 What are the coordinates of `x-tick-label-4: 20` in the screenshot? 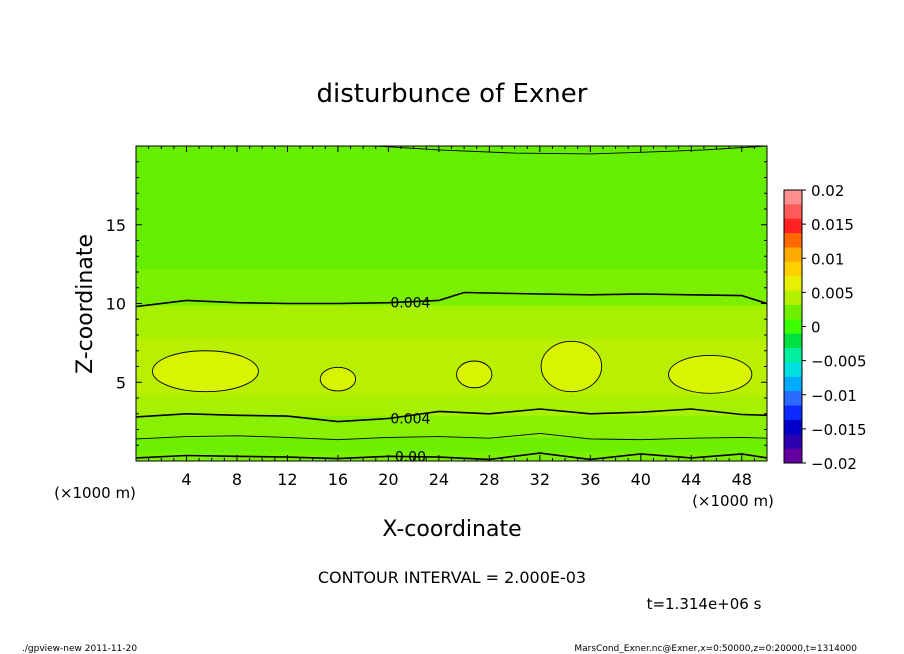 It's located at (388, 479).